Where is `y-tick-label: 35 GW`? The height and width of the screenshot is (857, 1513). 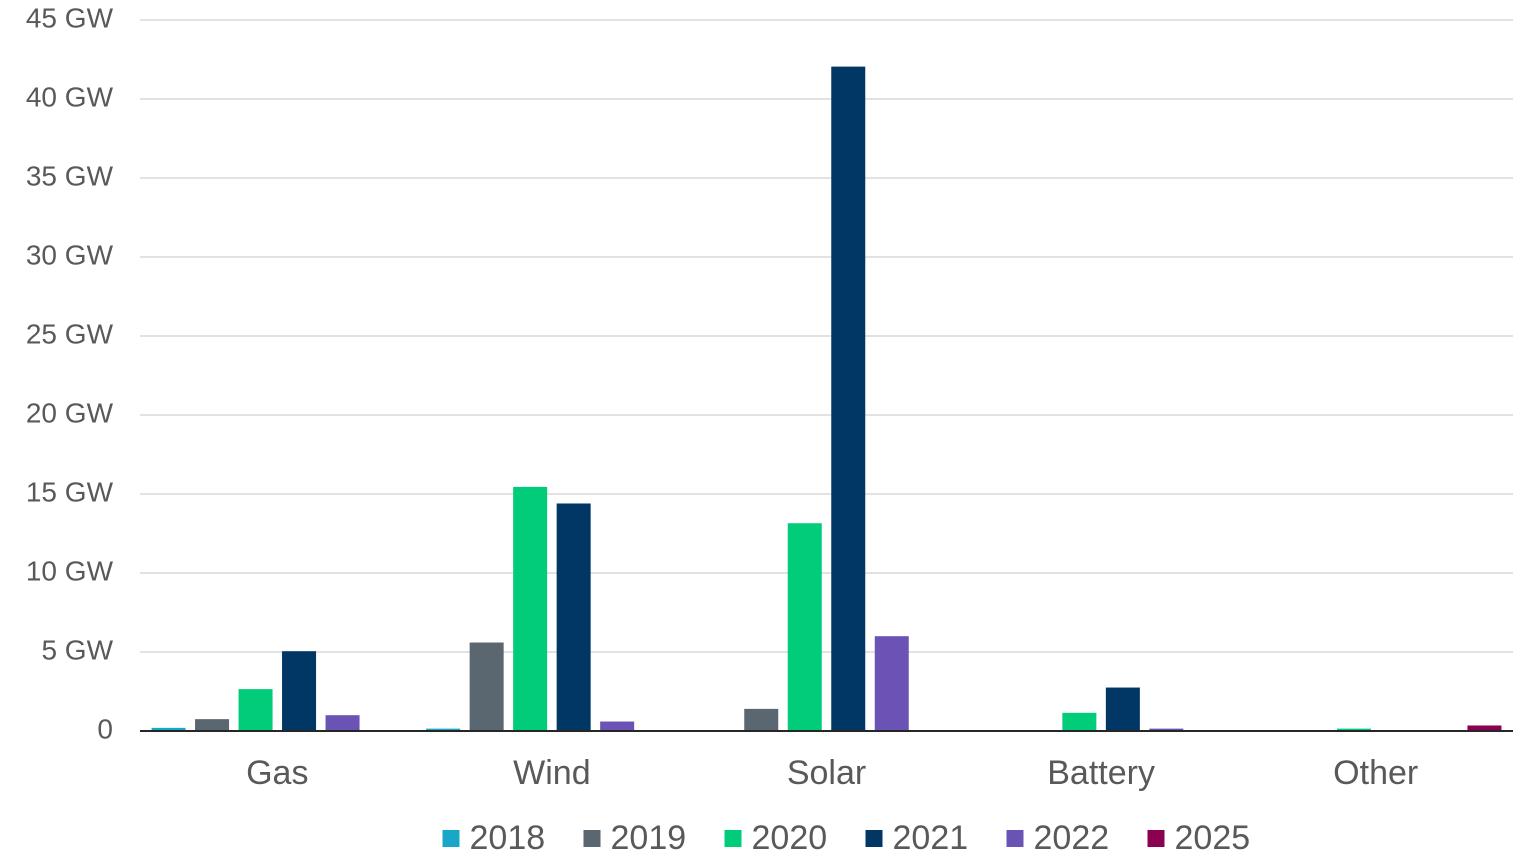
y-tick-label: 35 GW is located at coordinates (70, 175).